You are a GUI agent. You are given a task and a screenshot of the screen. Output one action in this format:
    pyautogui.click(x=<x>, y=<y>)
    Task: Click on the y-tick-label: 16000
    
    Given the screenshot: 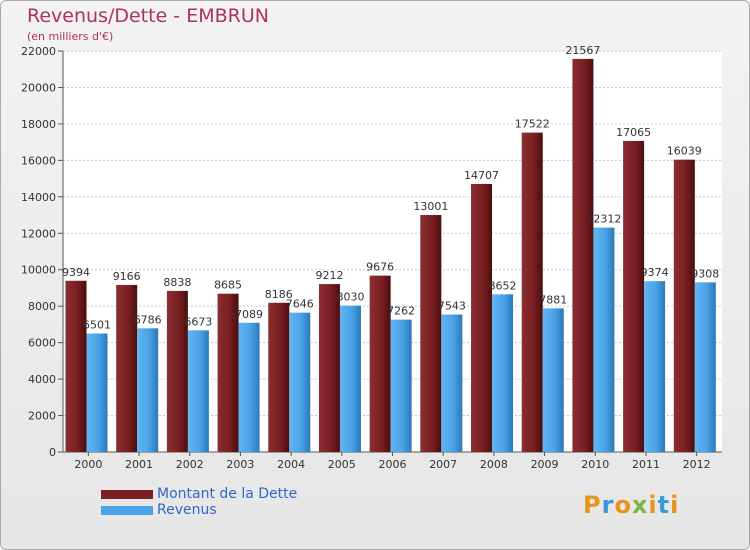 What is the action you would take?
    pyautogui.click(x=38, y=160)
    